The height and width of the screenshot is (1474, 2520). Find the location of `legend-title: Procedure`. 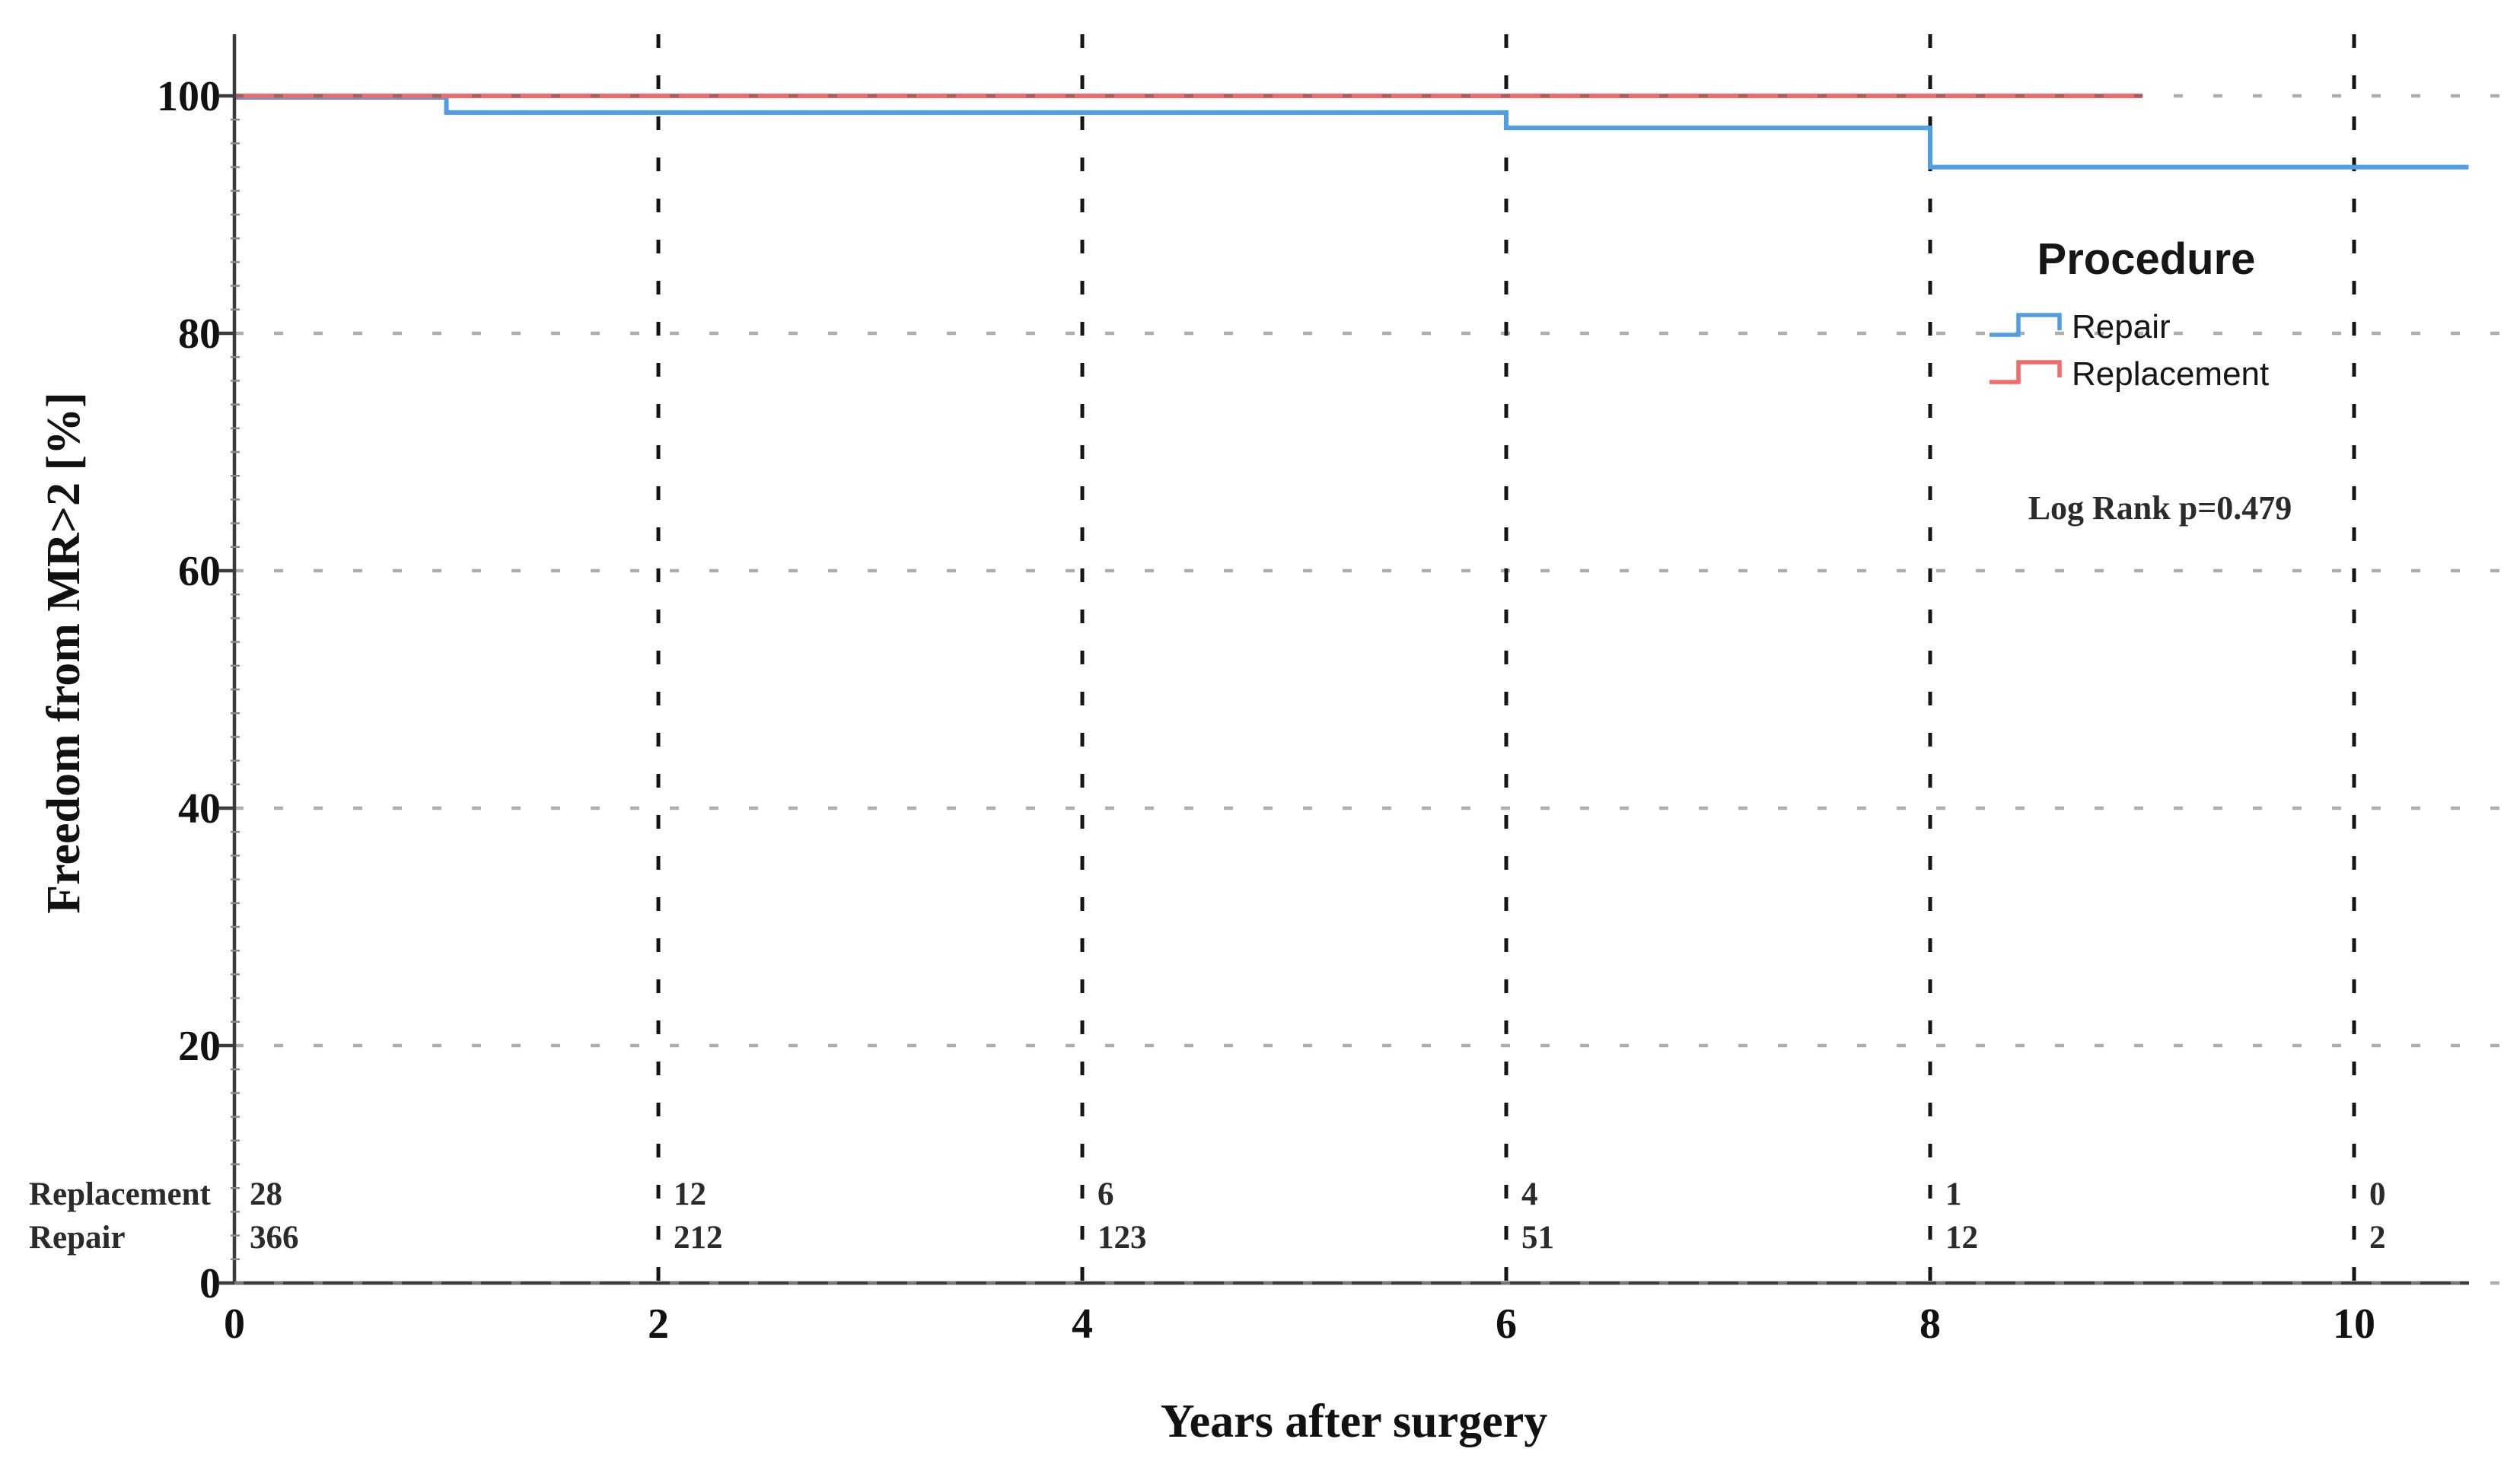

legend-title: Procedure is located at coordinates (2146, 259).